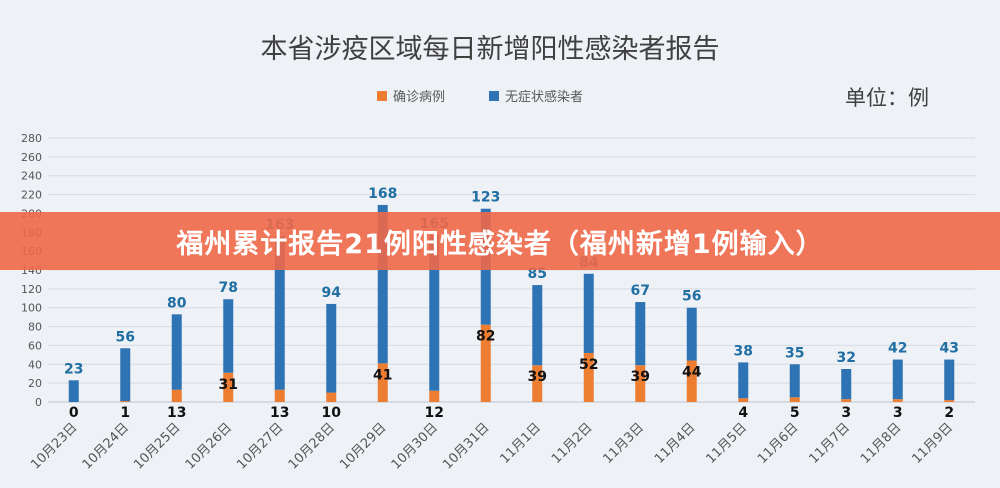  What do you see at coordinates (881, 443) in the screenshot?
I see `x-tick-label: 11月8日` at bounding box center [881, 443].